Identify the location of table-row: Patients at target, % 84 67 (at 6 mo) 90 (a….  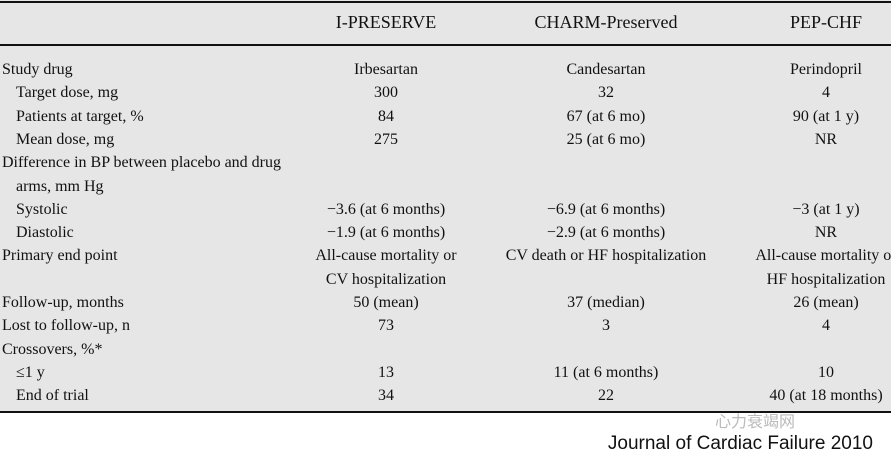
(445, 116).